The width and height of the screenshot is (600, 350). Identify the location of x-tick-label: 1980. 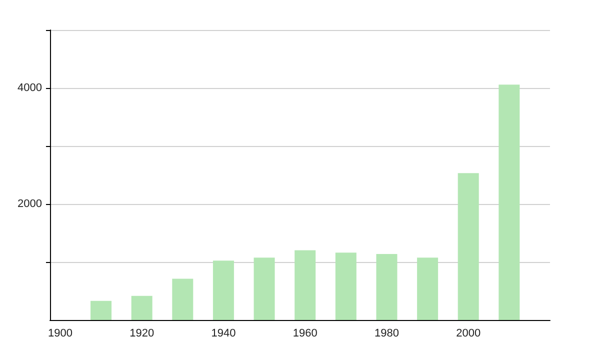
(386, 334).